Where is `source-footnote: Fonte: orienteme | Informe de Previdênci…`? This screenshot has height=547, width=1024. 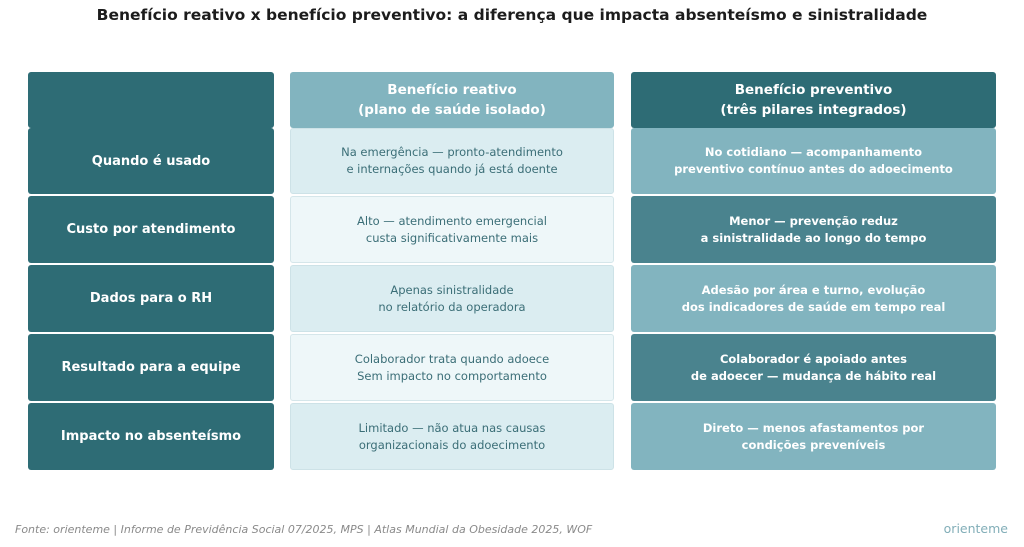 source-footnote: Fonte: orienteme | Informe de Previdênci… is located at coordinates (304, 529).